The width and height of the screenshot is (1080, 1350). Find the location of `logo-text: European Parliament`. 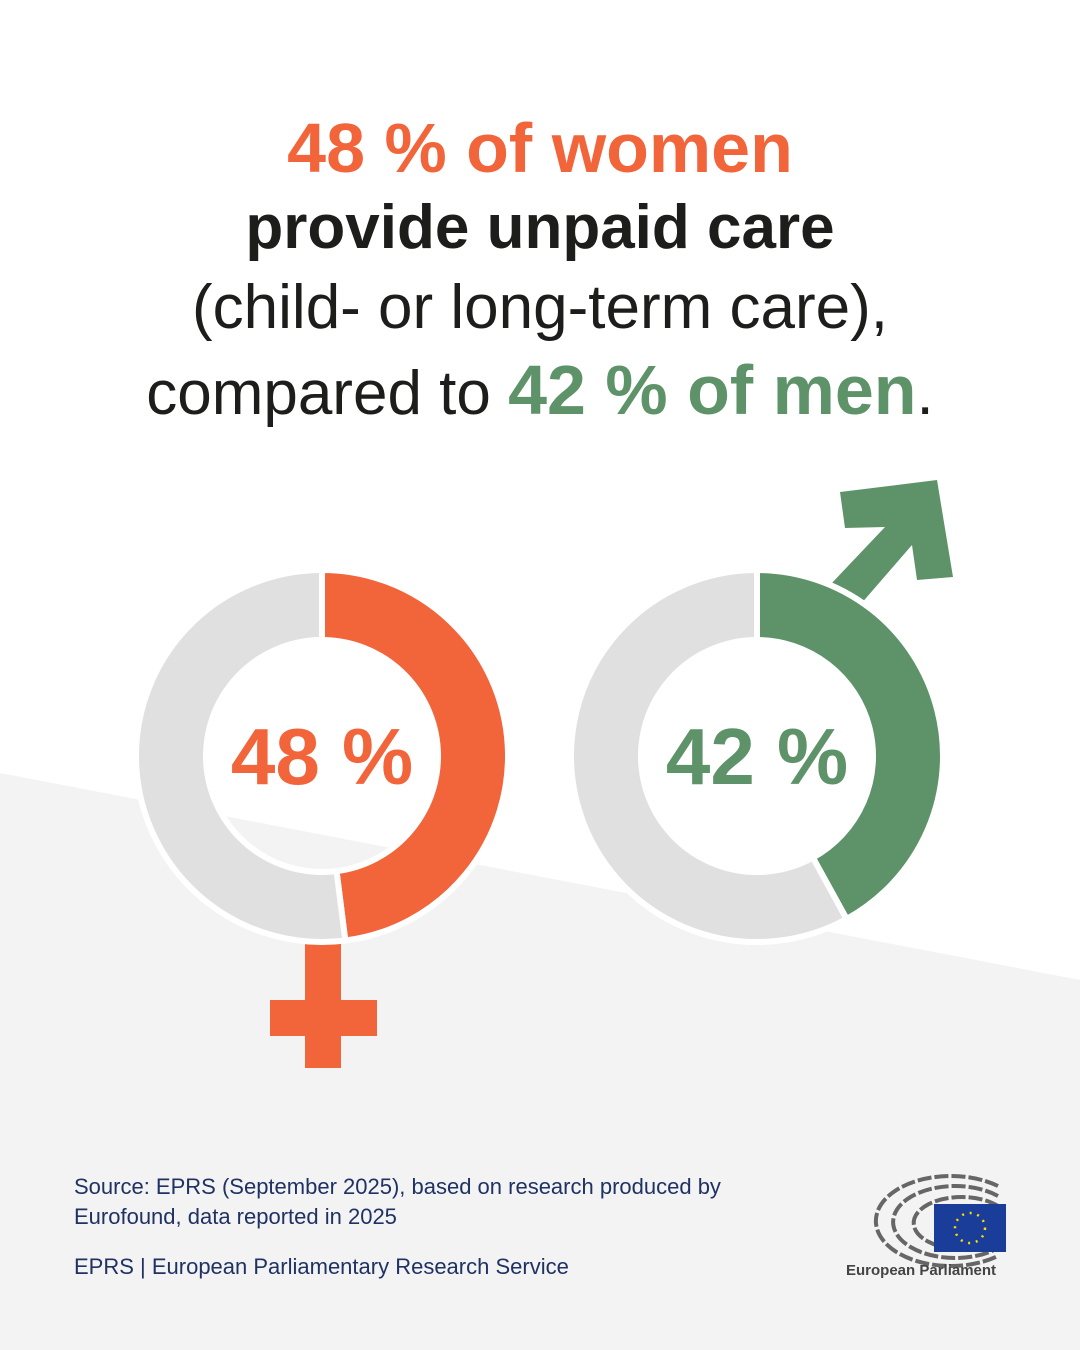

logo-text: European Parliament is located at coordinates (921, 1270).